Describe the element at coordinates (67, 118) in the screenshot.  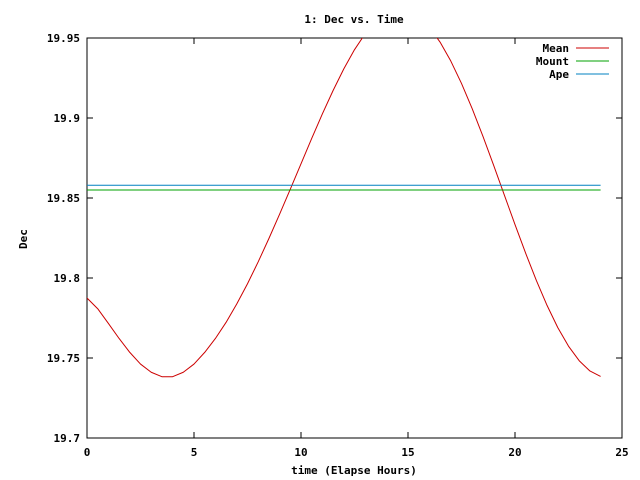
I see `y-tick-label: 19.9` at that location.